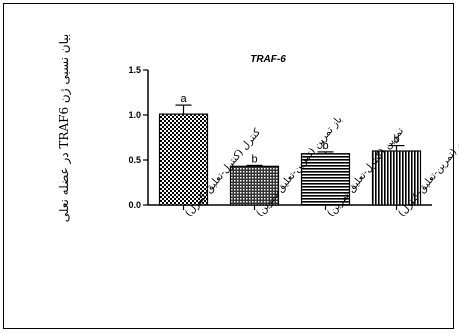 This screenshot has height=334, width=459. What do you see at coordinates (254, 159) in the screenshot?
I see `significance-label-2: b` at bounding box center [254, 159].